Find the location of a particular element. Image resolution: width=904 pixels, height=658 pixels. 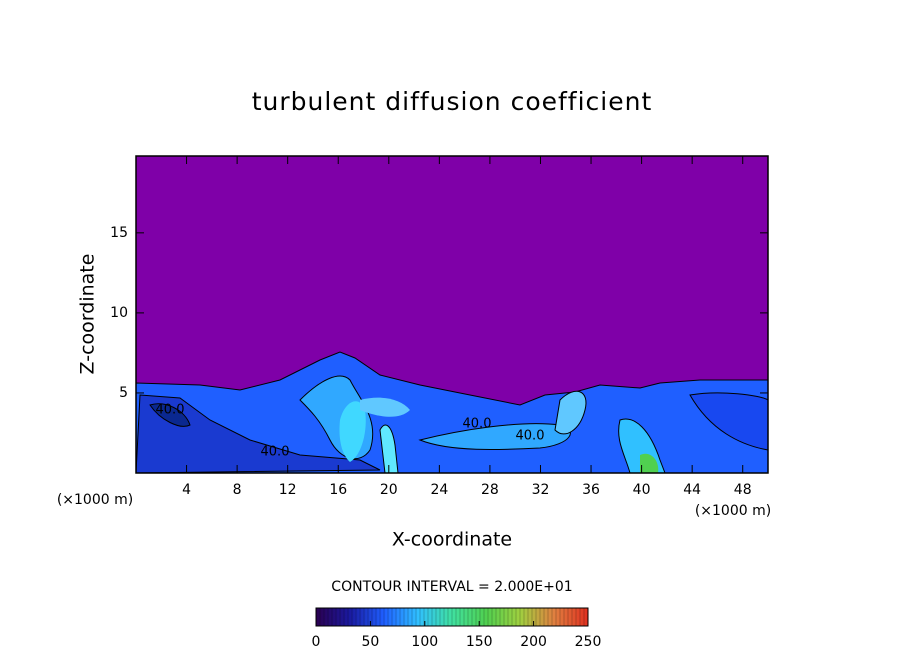

colorbar-tick-label: 150 is located at coordinates (479, 642).